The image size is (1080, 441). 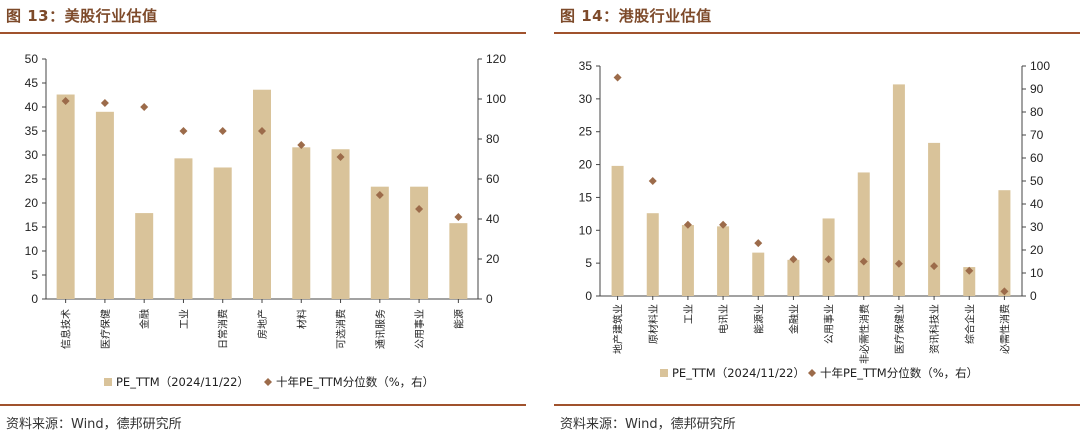 I want to click on category-label: 非必需性消费, so click(x=864, y=334).